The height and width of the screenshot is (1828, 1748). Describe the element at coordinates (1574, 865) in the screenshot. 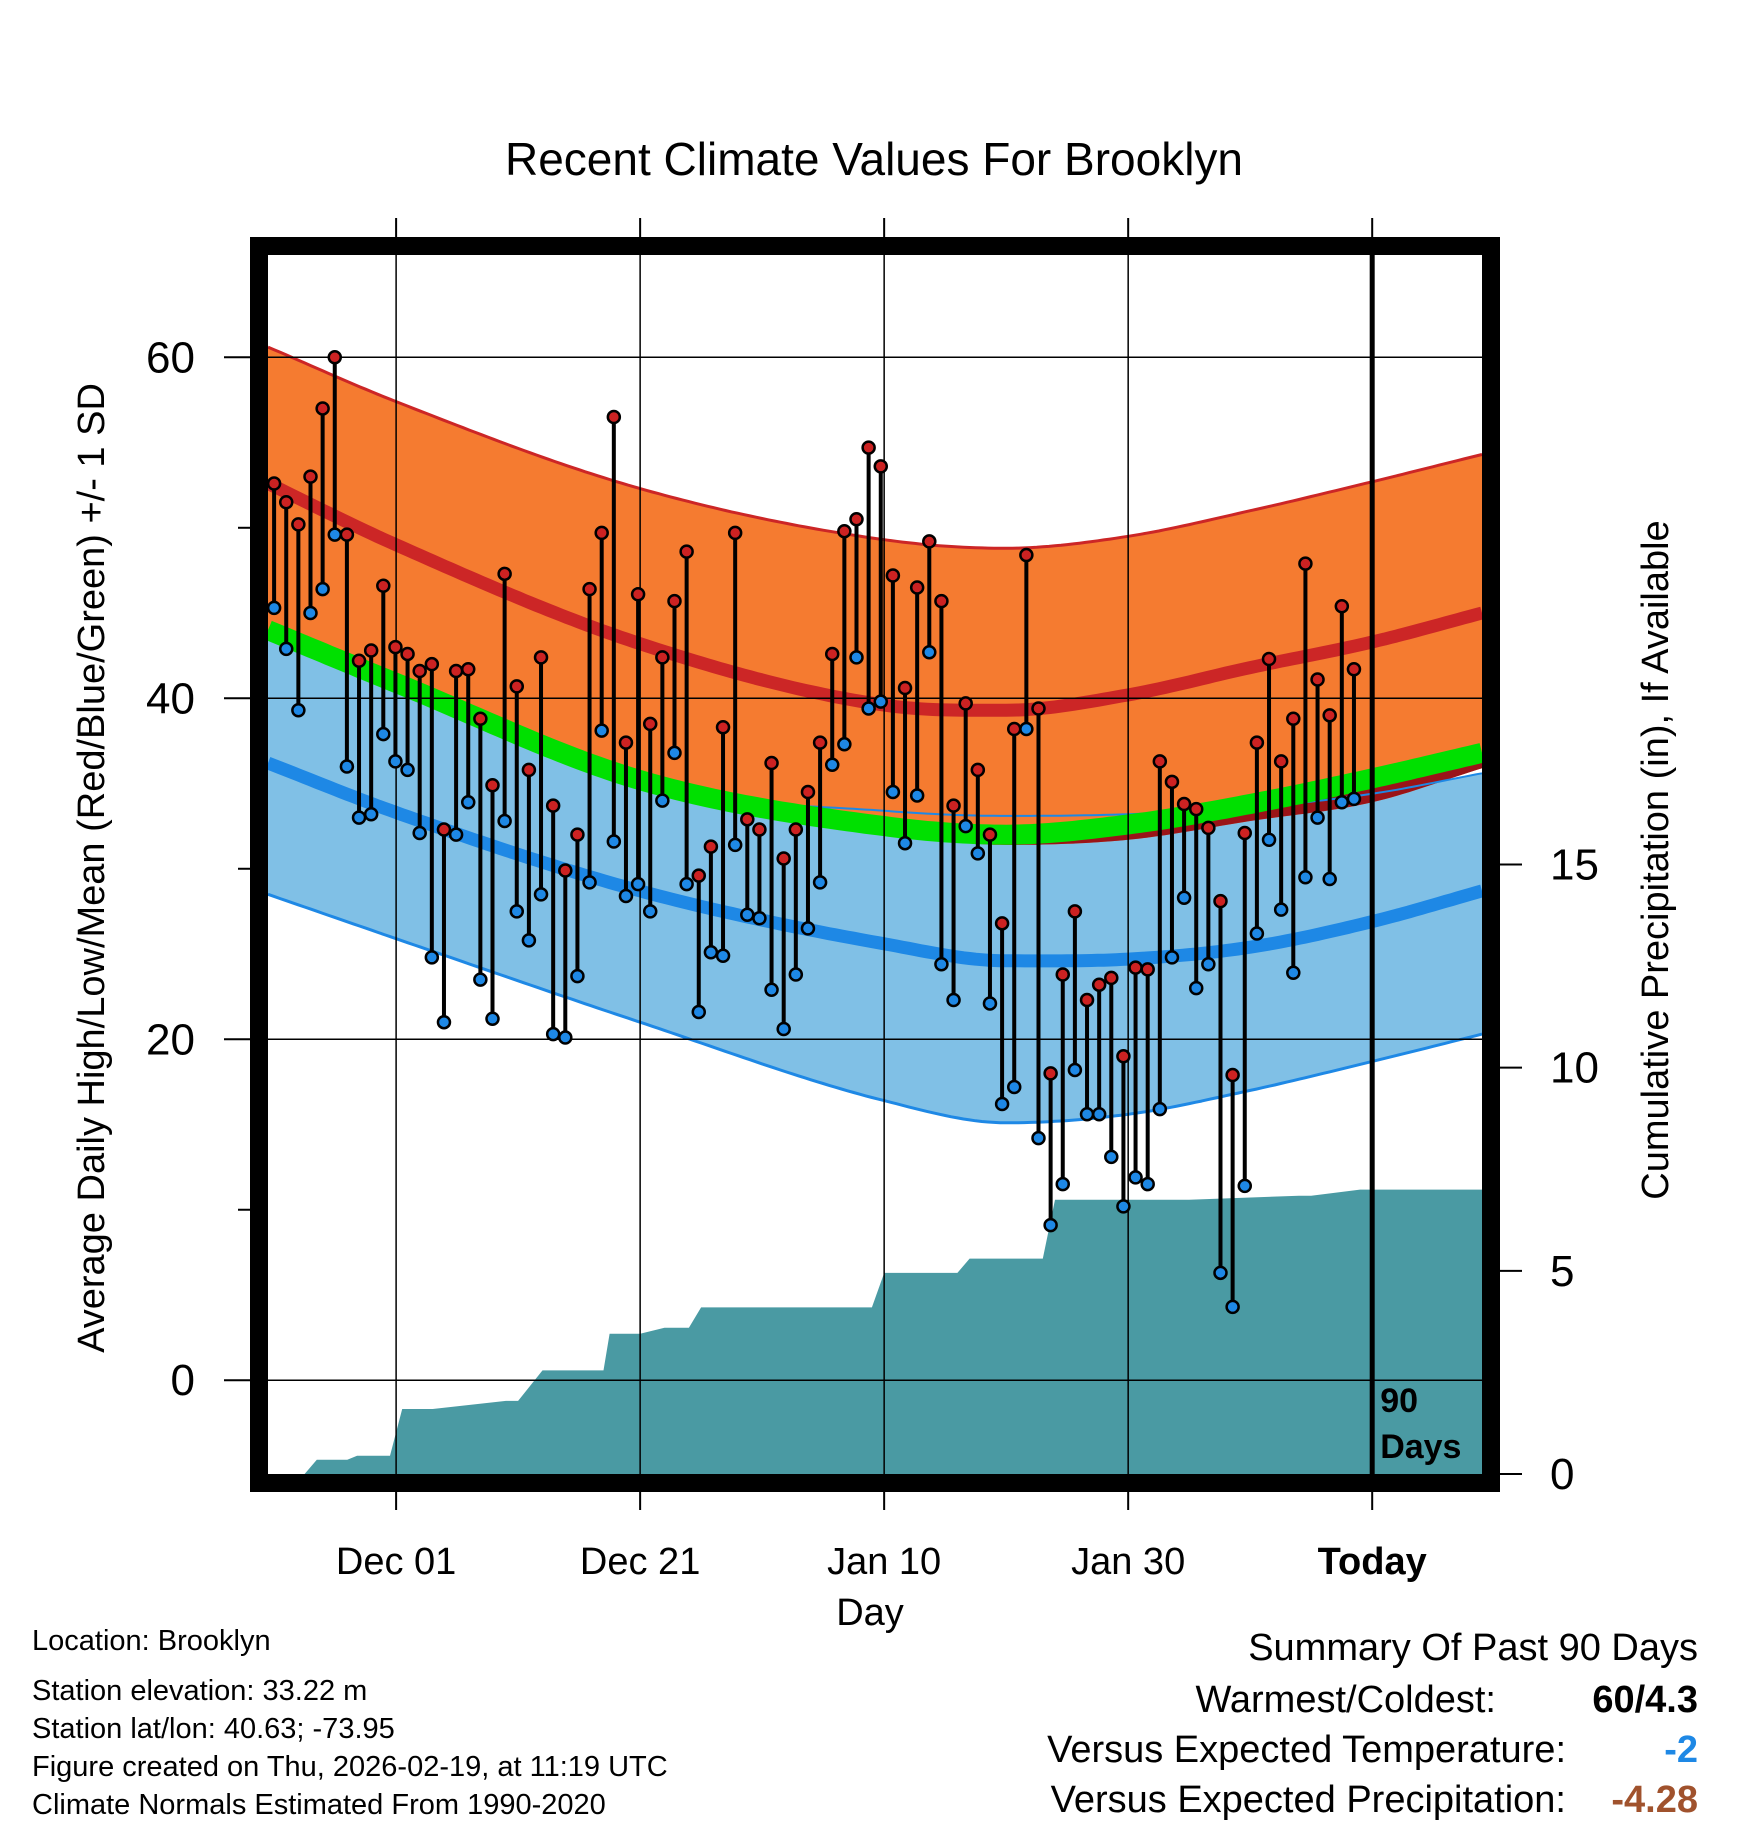

I see `y2-tick-label-15: 15` at that location.